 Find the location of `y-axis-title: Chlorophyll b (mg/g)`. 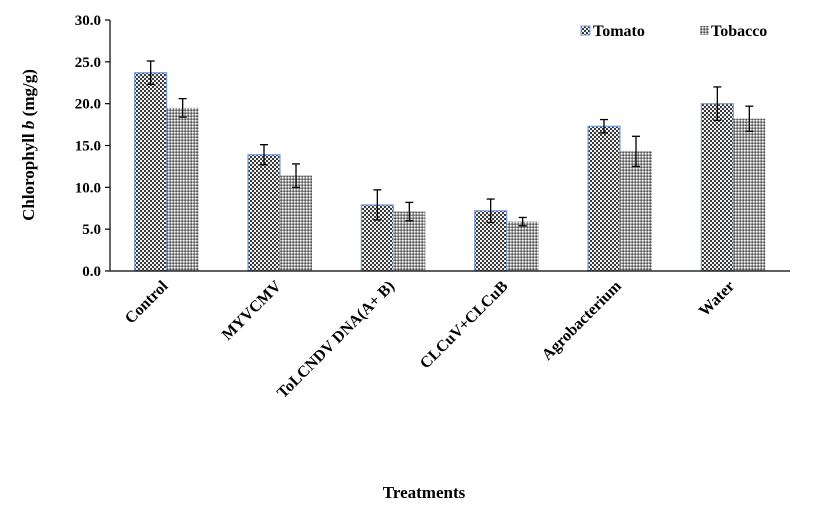

y-axis-title: Chlorophyll b (mg/g) is located at coordinates (28, 145).